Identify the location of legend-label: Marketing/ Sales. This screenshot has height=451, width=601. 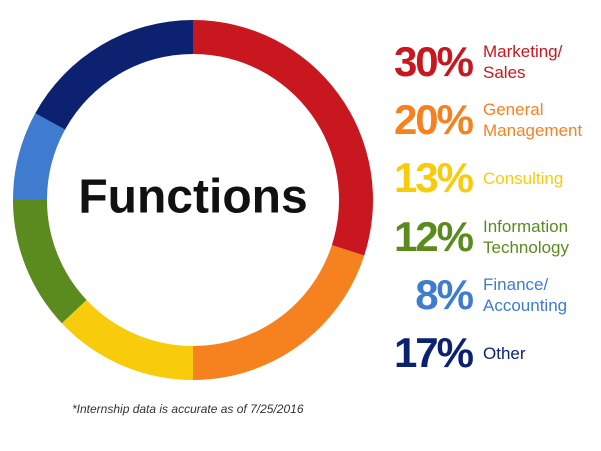
(523, 62).